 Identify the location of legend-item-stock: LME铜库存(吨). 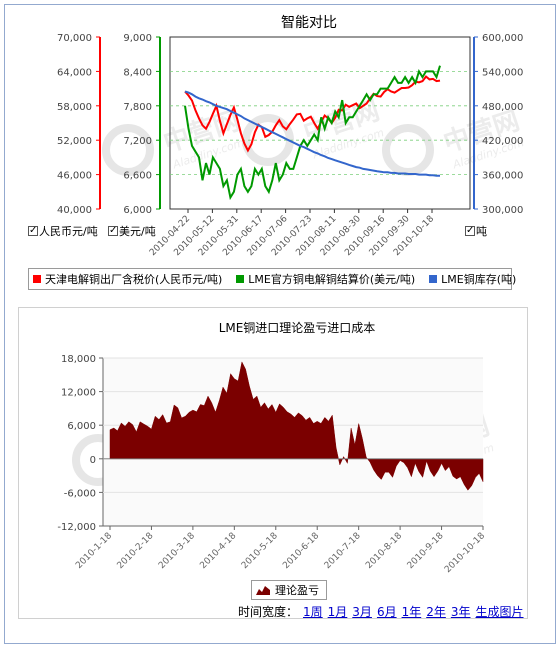
(472, 279).